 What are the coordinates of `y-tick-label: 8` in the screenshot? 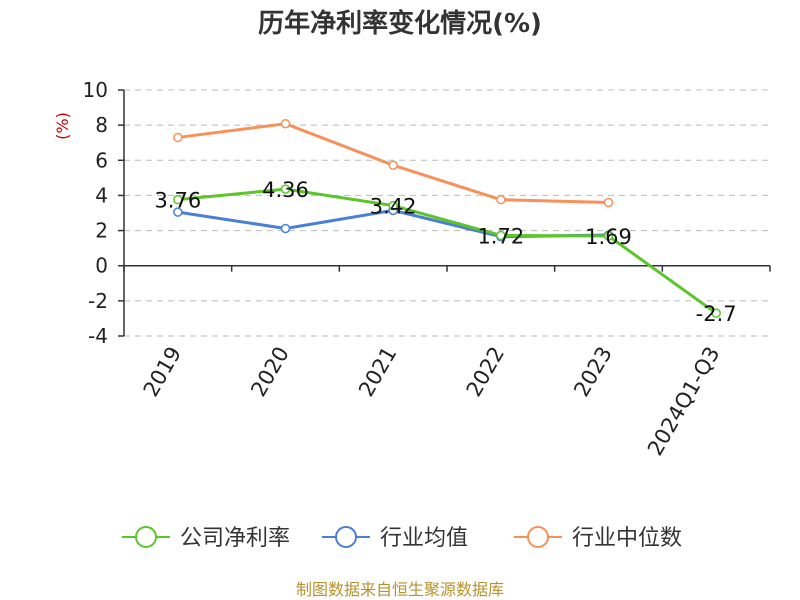 It's located at (101, 125).